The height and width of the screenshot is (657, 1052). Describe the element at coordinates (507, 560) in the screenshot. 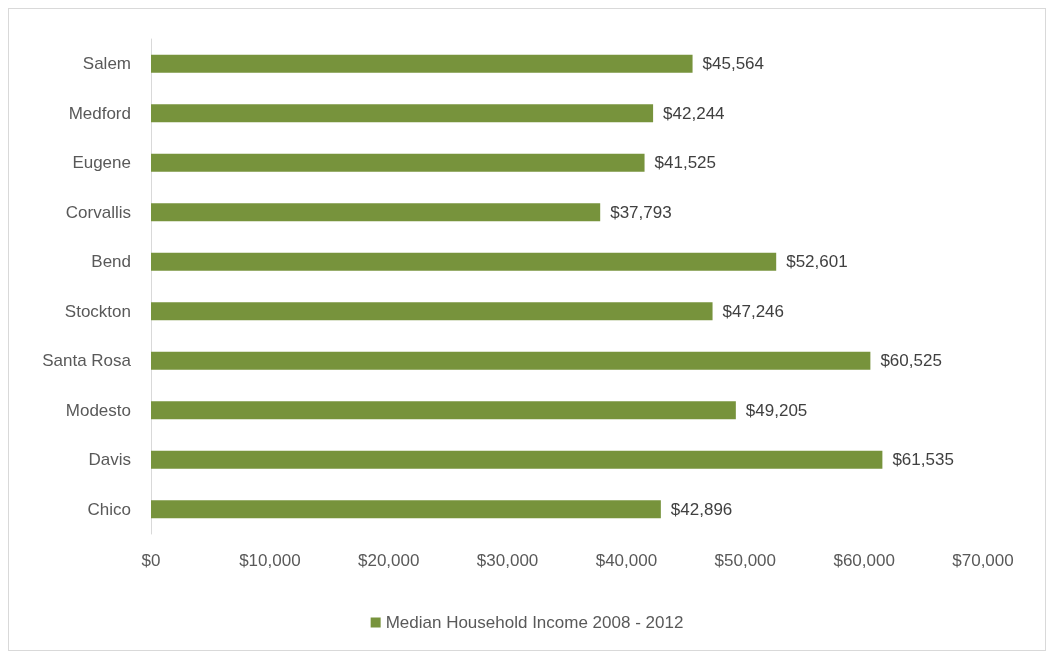

I see `x-tick-label: $30,000` at that location.